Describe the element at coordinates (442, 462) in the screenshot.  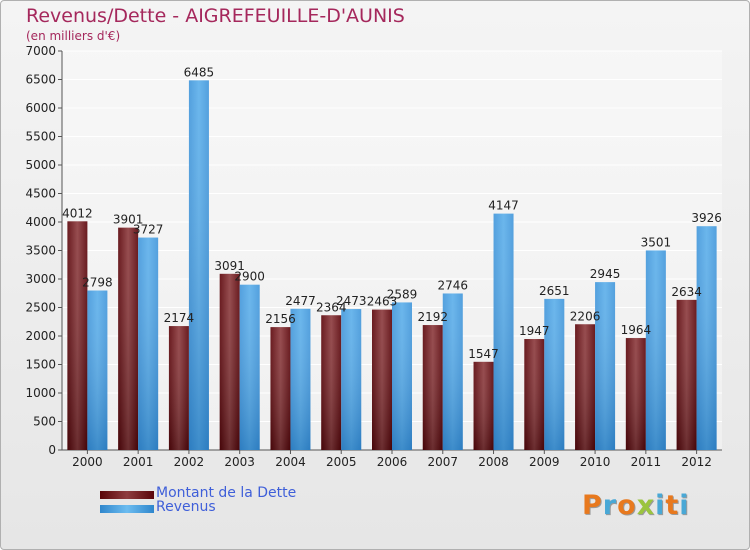
I see `x-tick-label: 2007` at that location.